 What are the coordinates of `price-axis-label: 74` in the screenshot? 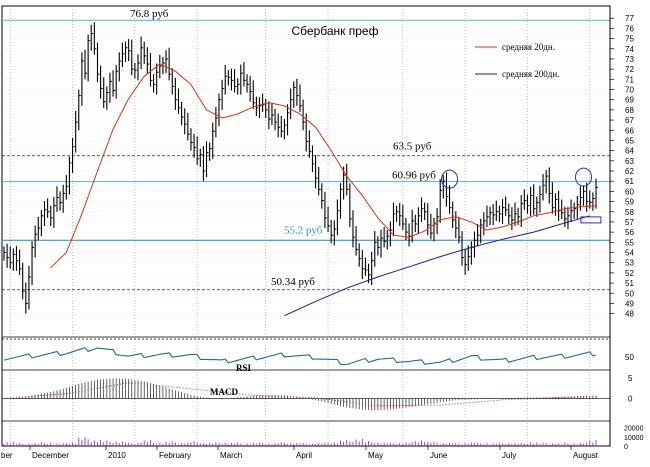 It's located at (629, 49).